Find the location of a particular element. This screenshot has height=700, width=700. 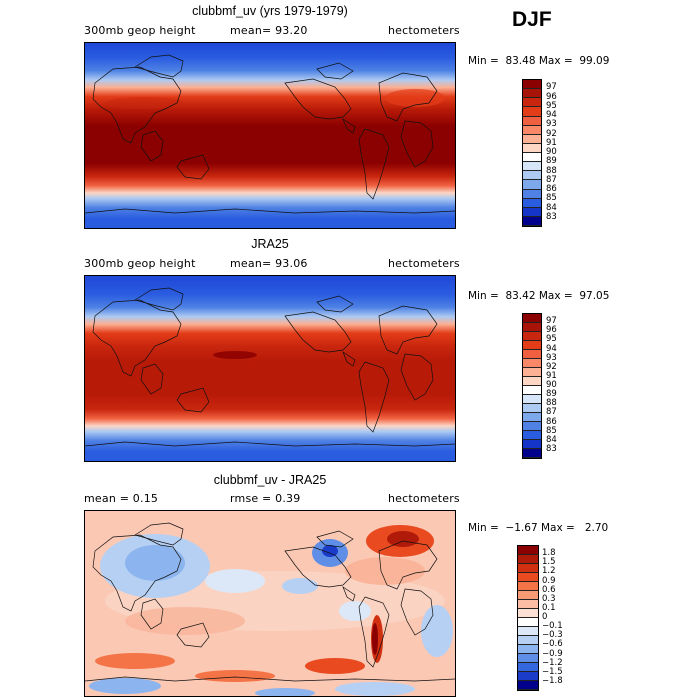

colorbar-tick-label: −0.3 is located at coordinates (552, 635).